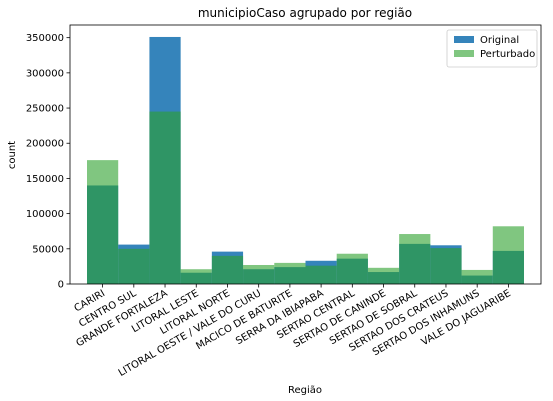  I want to click on y-tick-label: 200000, so click(45, 144).